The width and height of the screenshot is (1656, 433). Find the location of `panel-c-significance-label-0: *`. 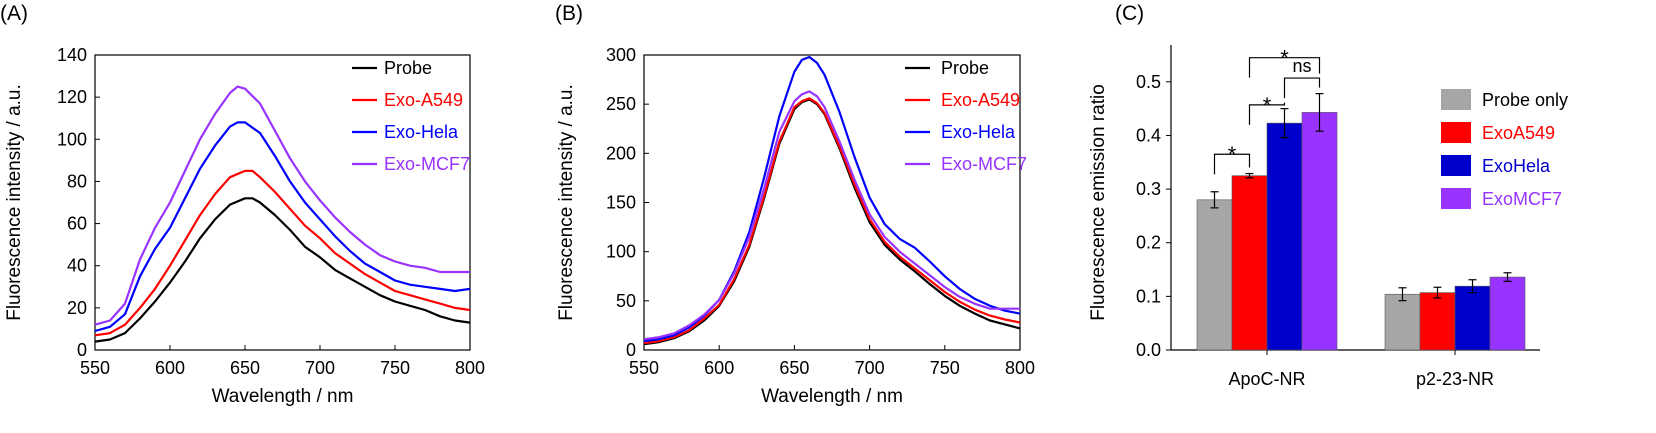

panel-c-significance-label-0: * is located at coordinates (1232, 154).